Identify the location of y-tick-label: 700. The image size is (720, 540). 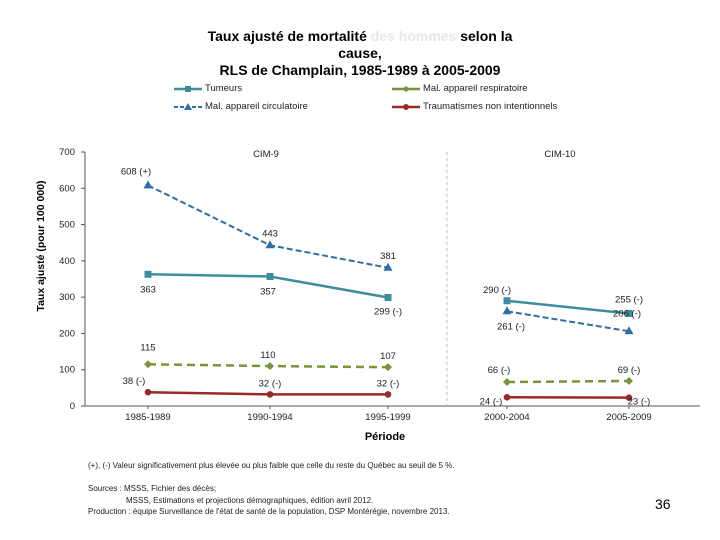
(67, 152).